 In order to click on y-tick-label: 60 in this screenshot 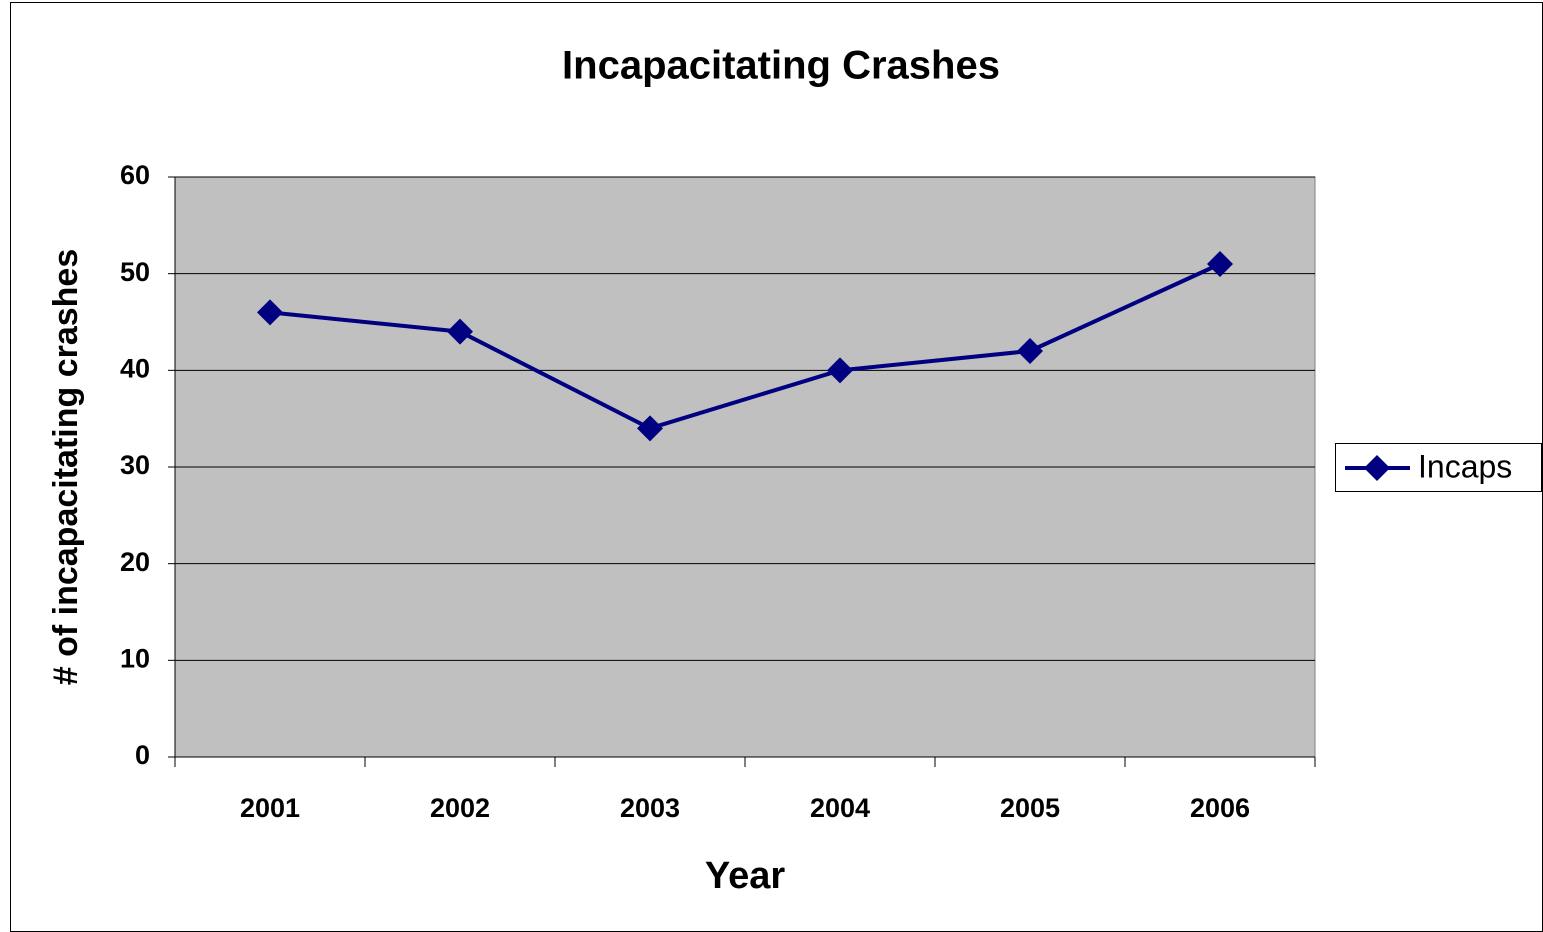, I will do `click(135, 175)`.